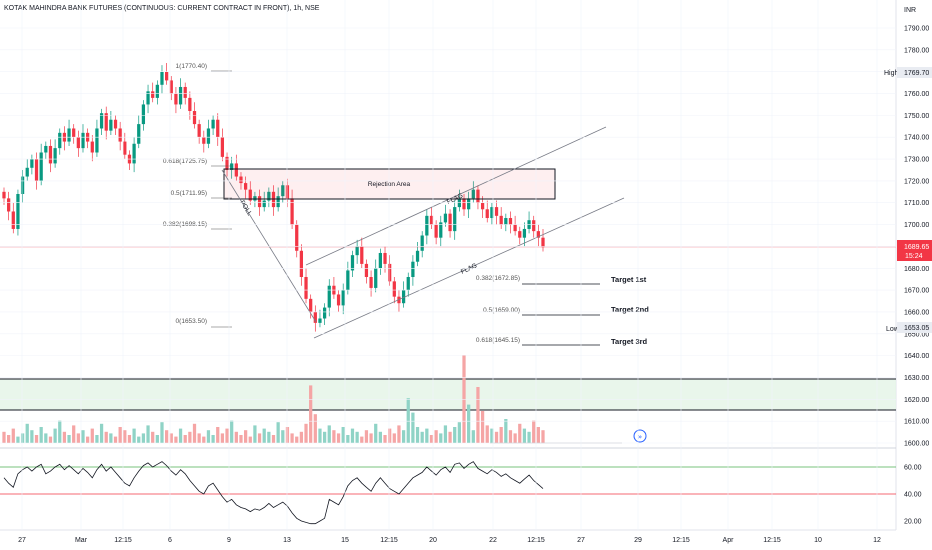 The height and width of the screenshot is (550, 932). Describe the element at coordinates (913, 468) in the screenshot. I see `rsi-tick-label: 60.00` at that location.